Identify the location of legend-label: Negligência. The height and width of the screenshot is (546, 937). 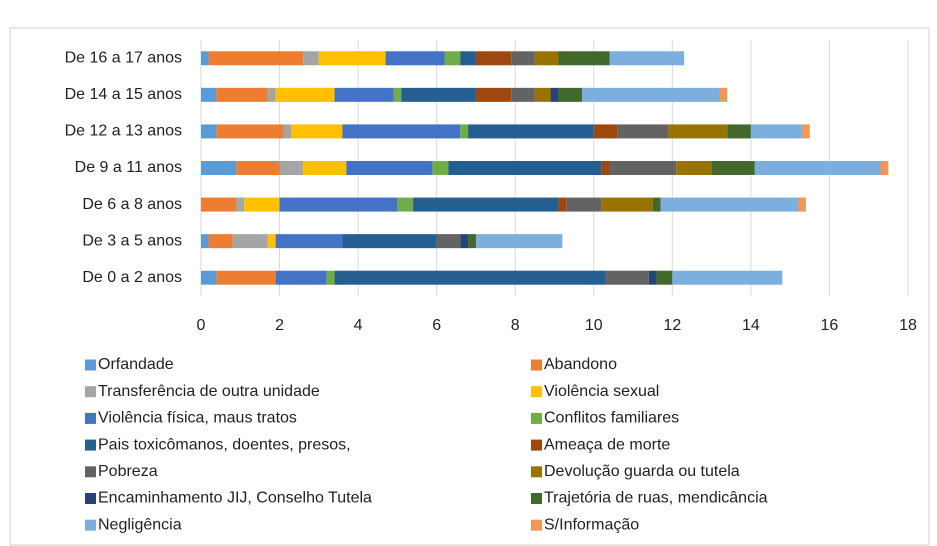
(140, 524).